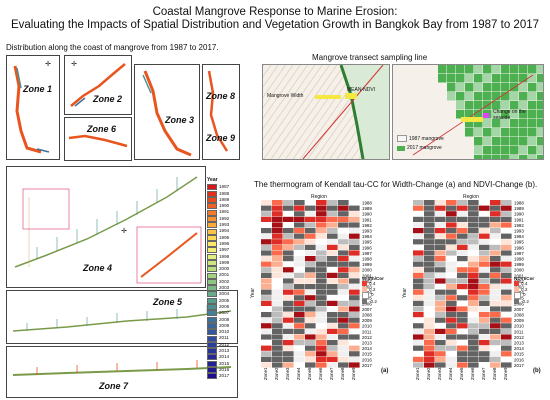 The width and height of the screenshot is (550, 400). Describe the element at coordinates (98, 139) in the screenshot. I see `map-zone-6: Zone 6` at that location.